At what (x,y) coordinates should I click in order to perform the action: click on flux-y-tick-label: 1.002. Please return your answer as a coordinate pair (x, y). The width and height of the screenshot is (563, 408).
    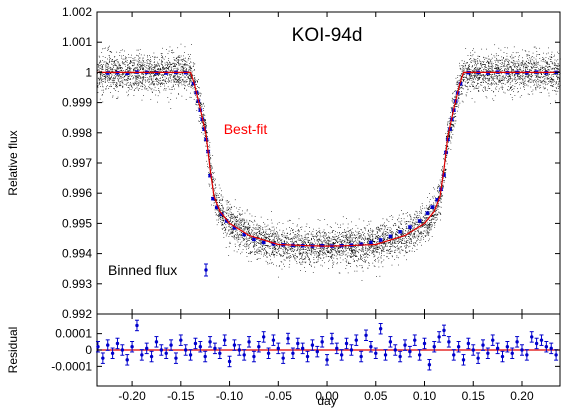
    Looking at the image, I should click on (77, 12).